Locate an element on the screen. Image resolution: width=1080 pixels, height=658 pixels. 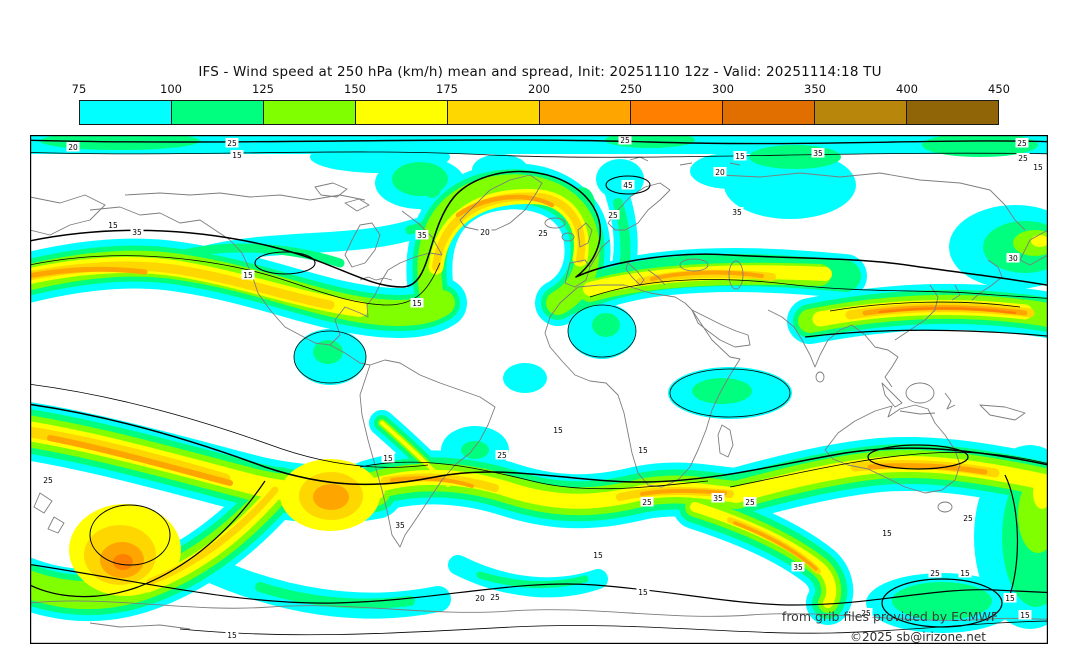
svg-text: 45 is located at coordinates (628, 185).